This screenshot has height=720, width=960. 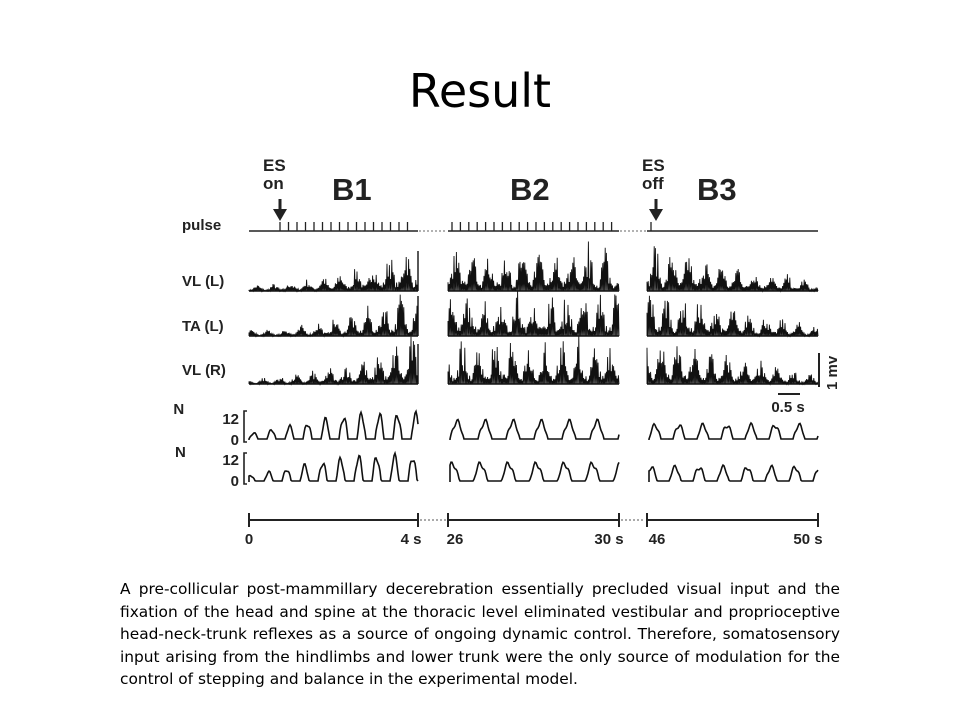 What do you see at coordinates (533, 520) in the screenshot?
I see `time-axis` at bounding box center [533, 520].